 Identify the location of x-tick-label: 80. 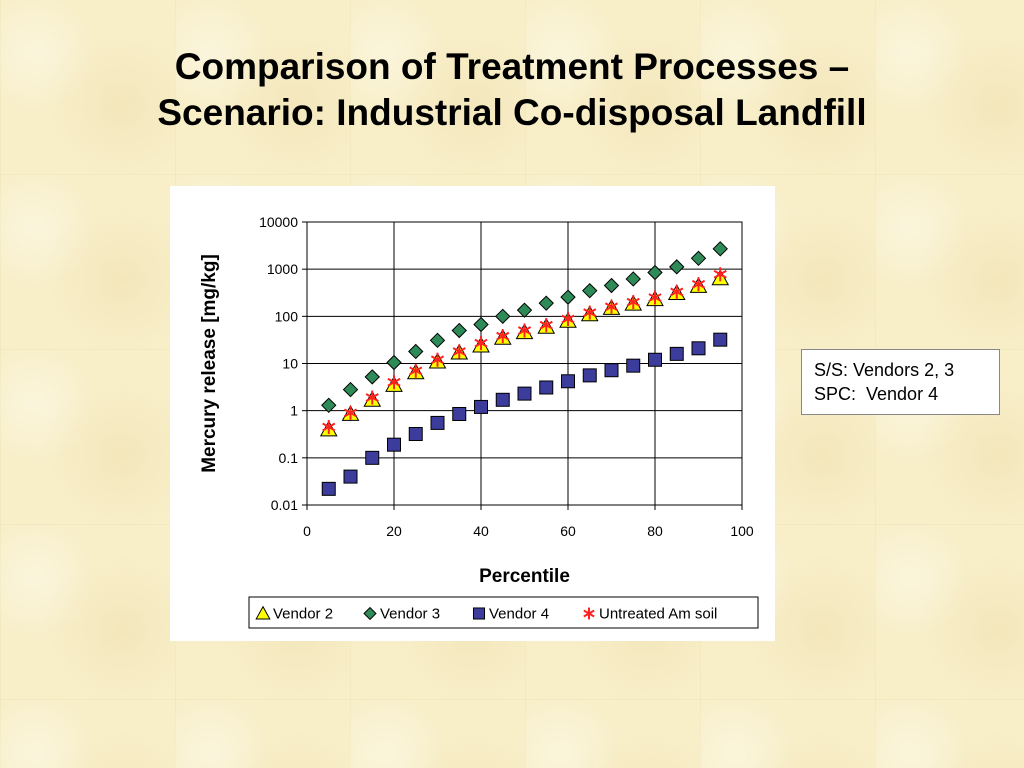
(655, 531).